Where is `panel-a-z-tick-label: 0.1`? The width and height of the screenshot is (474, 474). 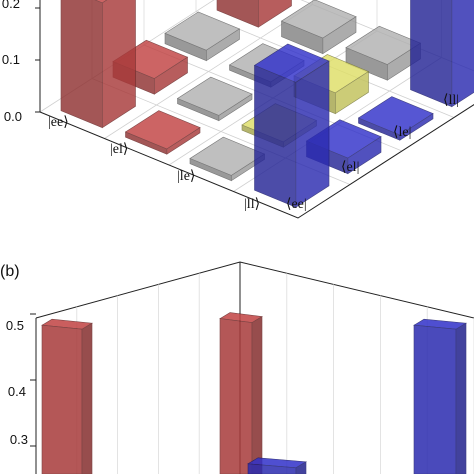 panel-a-z-tick-label: 0.1 is located at coordinates (11, 59).